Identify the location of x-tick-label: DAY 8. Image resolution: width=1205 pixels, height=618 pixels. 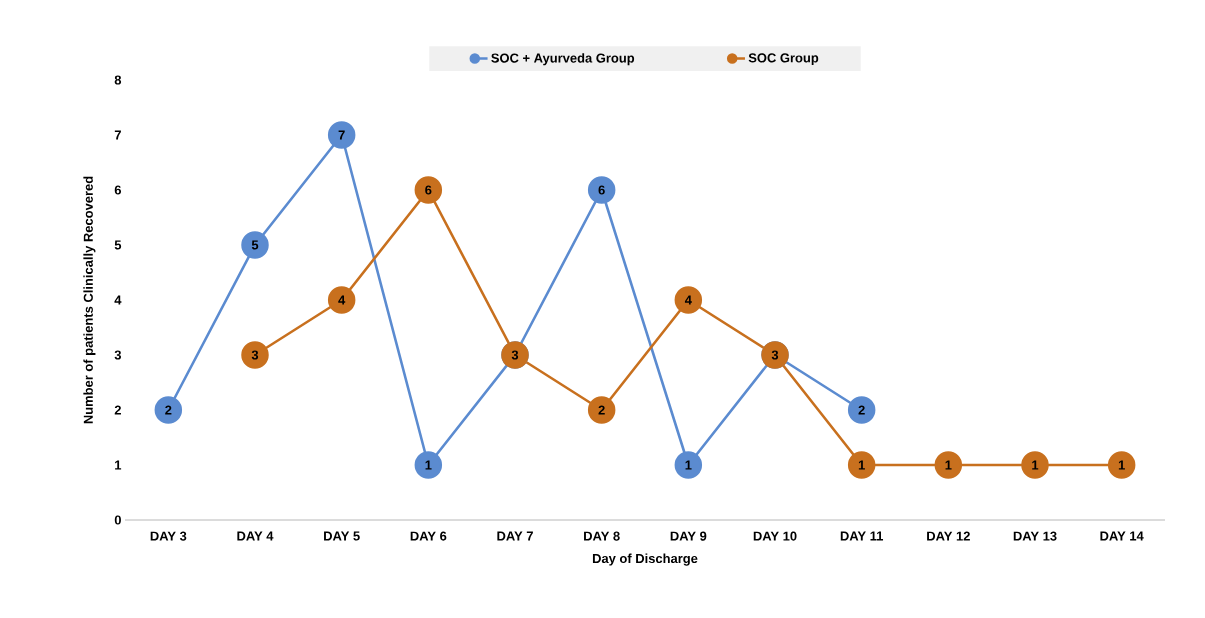
(602, 536).